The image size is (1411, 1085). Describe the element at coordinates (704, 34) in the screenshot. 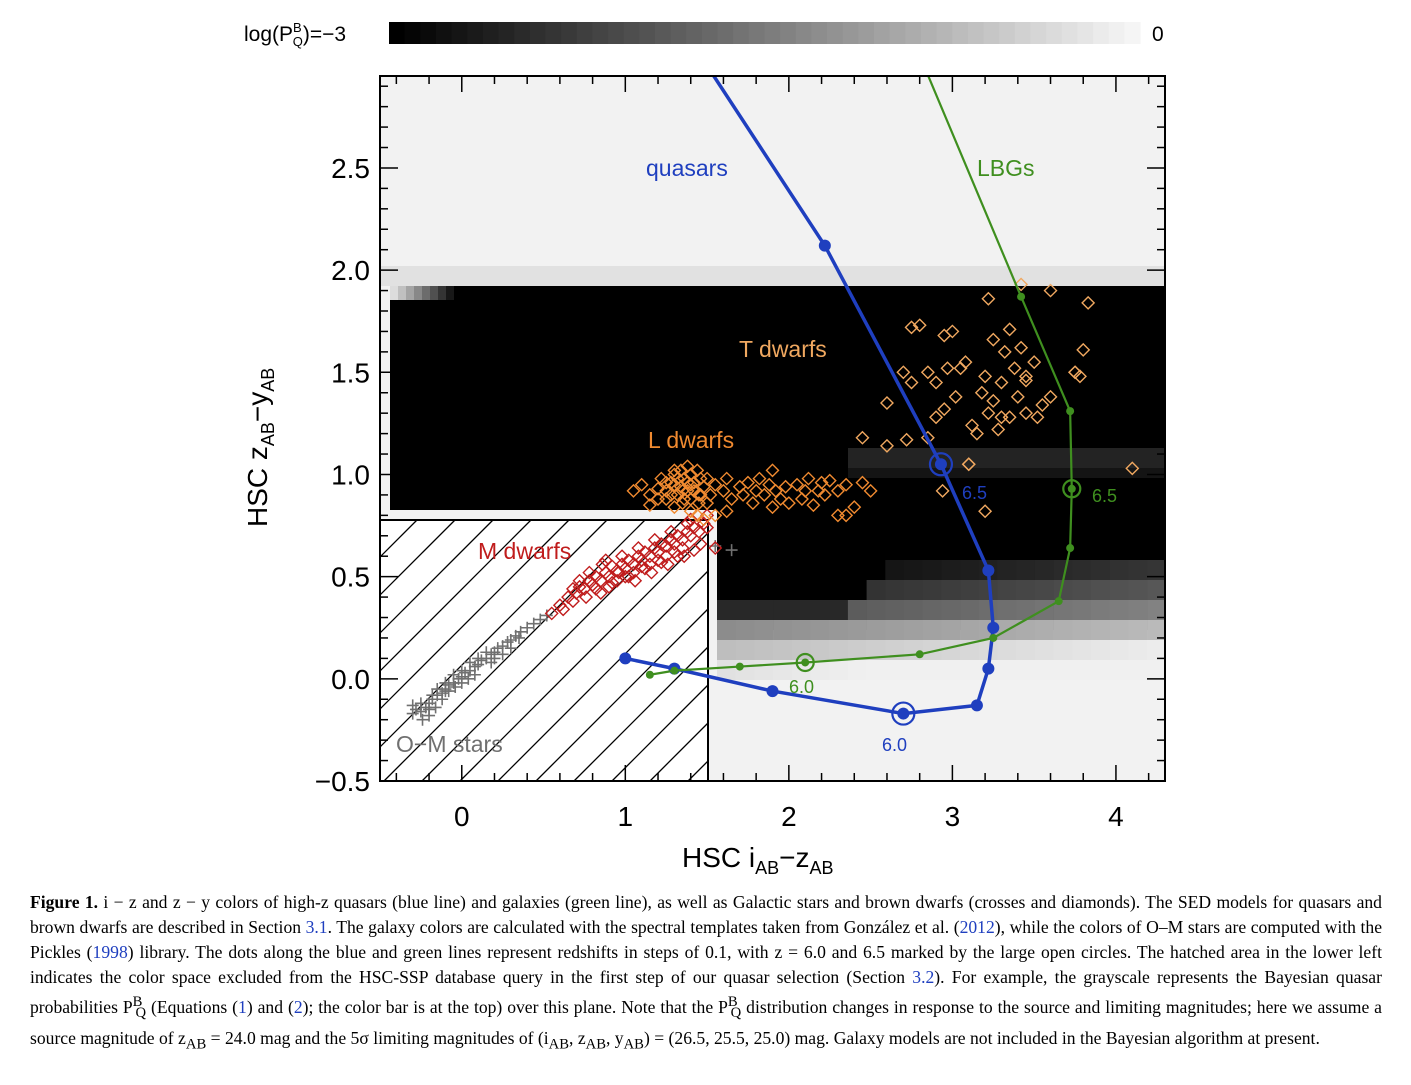

I see `colorbar: log(PB Q)=−3 0` at that location.